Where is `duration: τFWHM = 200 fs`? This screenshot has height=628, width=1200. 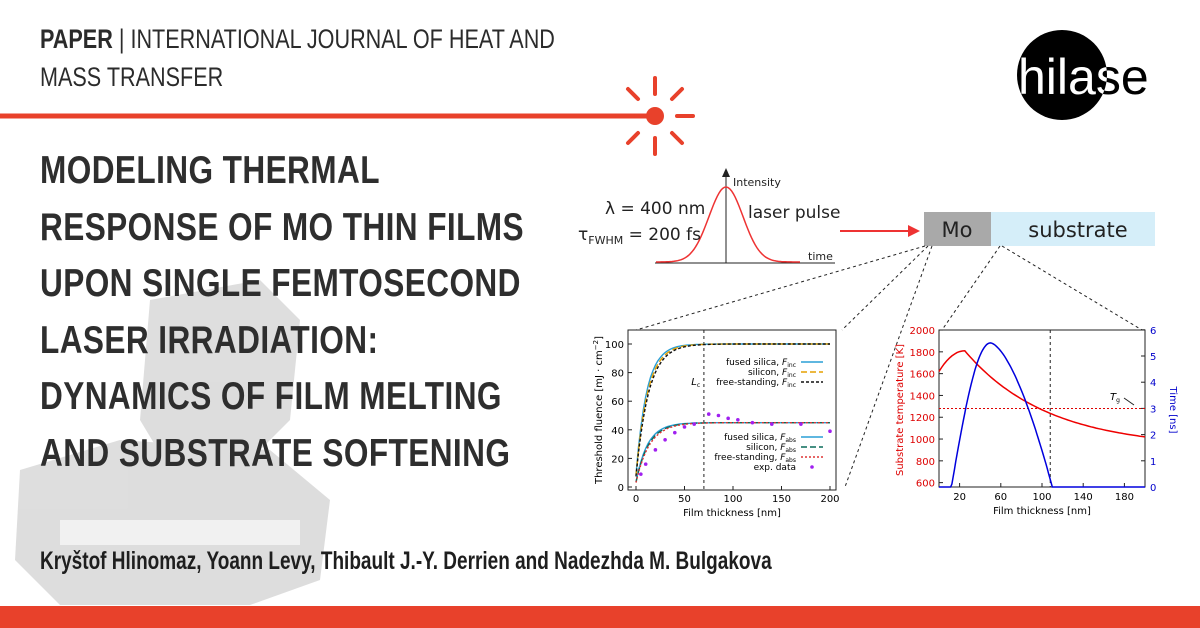 duration: τFWHM = 200 fs is located at coordinates (639, 236).